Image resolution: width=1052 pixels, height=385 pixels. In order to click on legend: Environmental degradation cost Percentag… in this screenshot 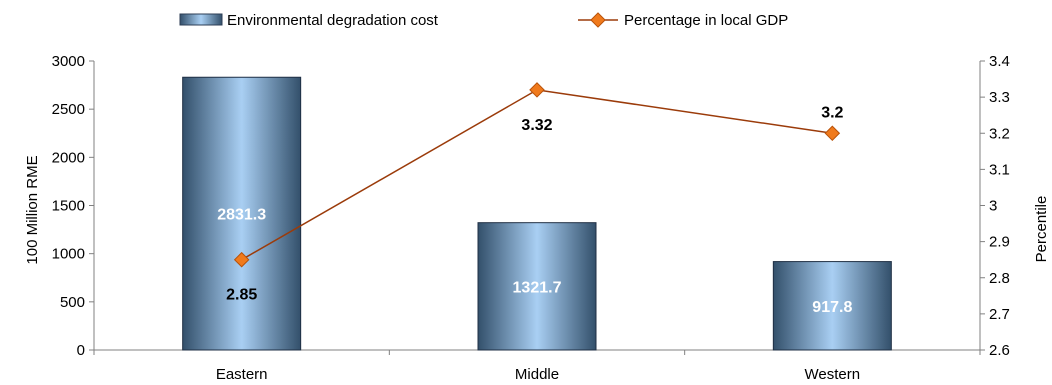, I will do `click(483, 20)`.